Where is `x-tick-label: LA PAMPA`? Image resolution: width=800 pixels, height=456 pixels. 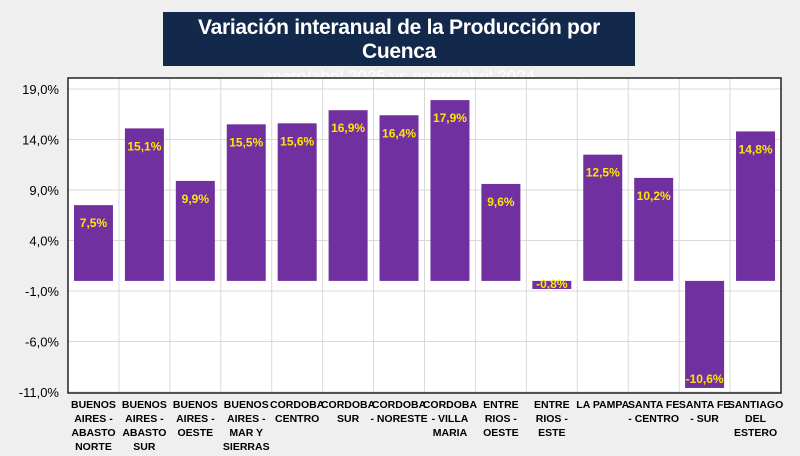 x-tick-label: LA PAMPA is located at coordinates (602, 405).